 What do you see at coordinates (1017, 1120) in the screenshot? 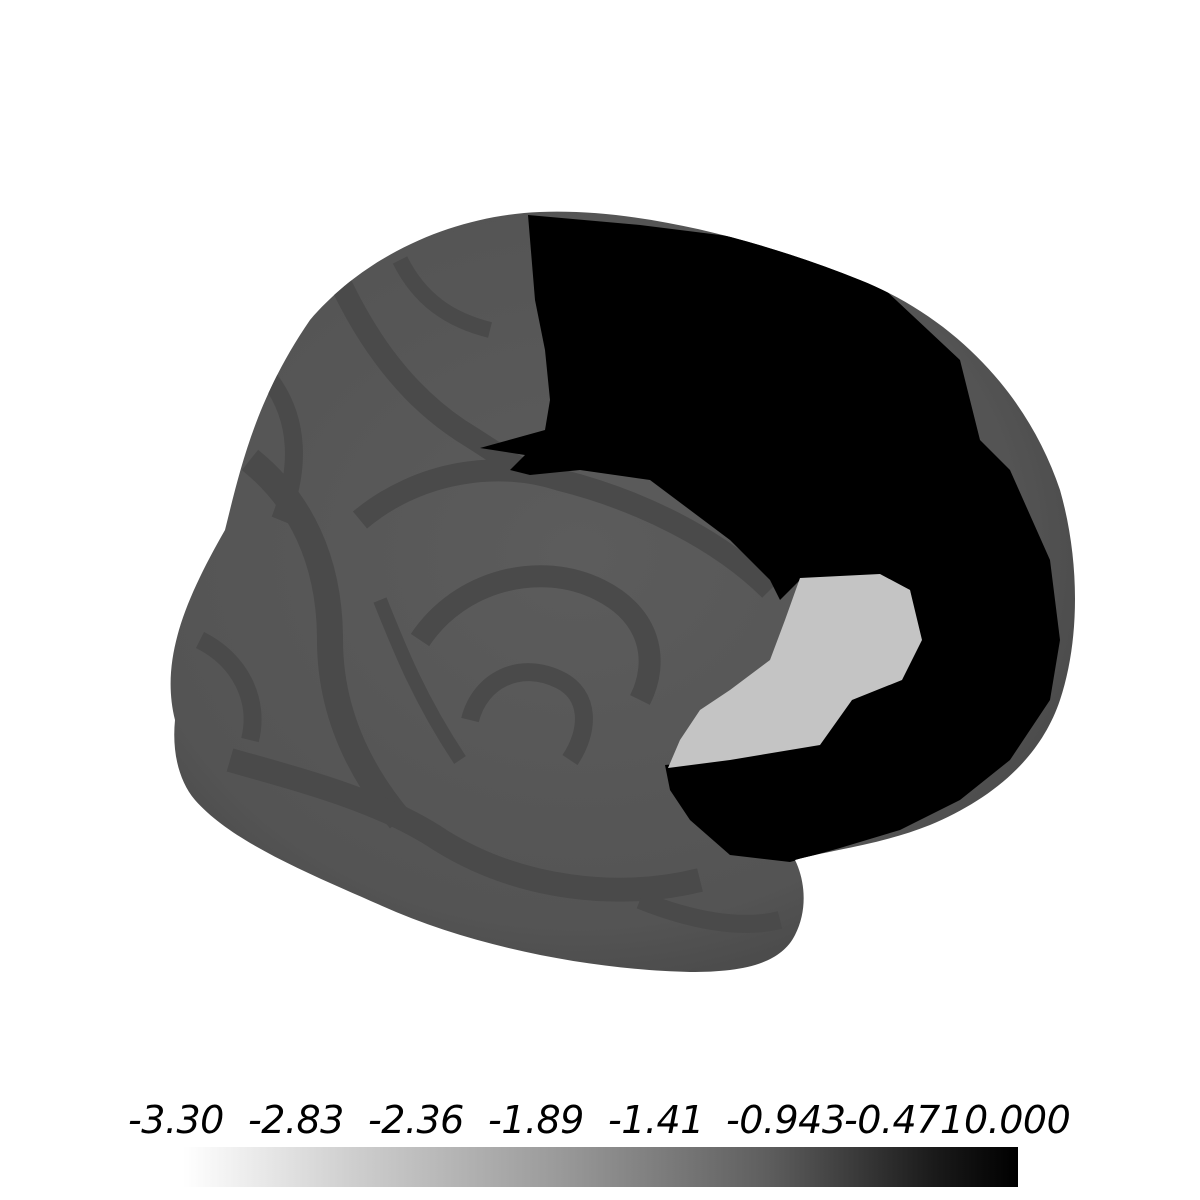
I see `colorbar-tick-label: 0.000` at bounding box center [1017, 1120].